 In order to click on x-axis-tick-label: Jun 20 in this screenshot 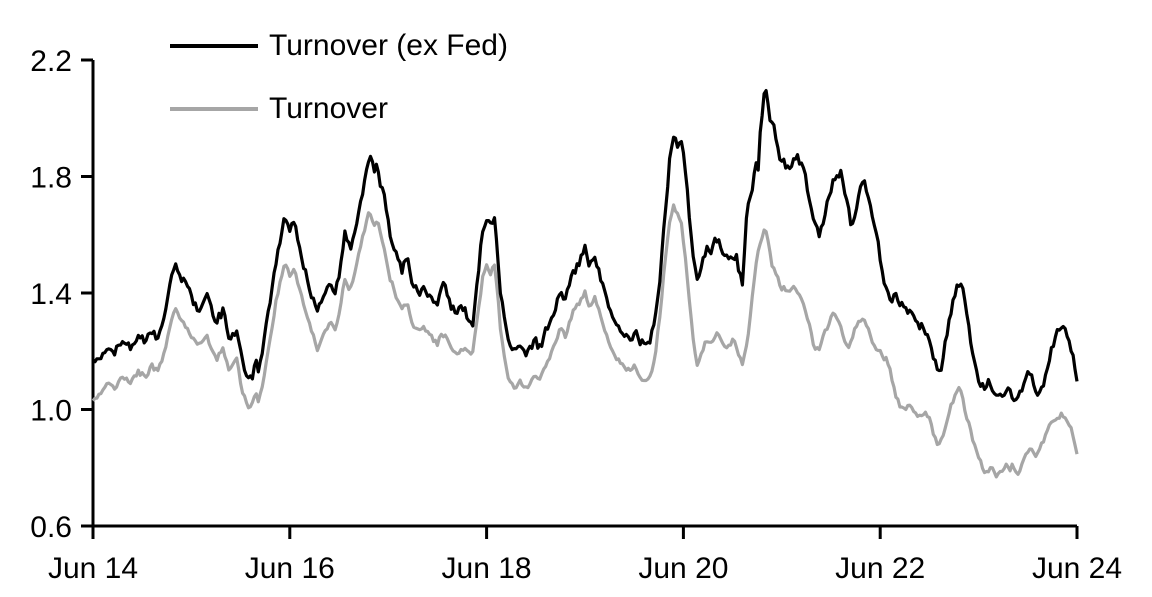, I will do `click(683, 568)`.